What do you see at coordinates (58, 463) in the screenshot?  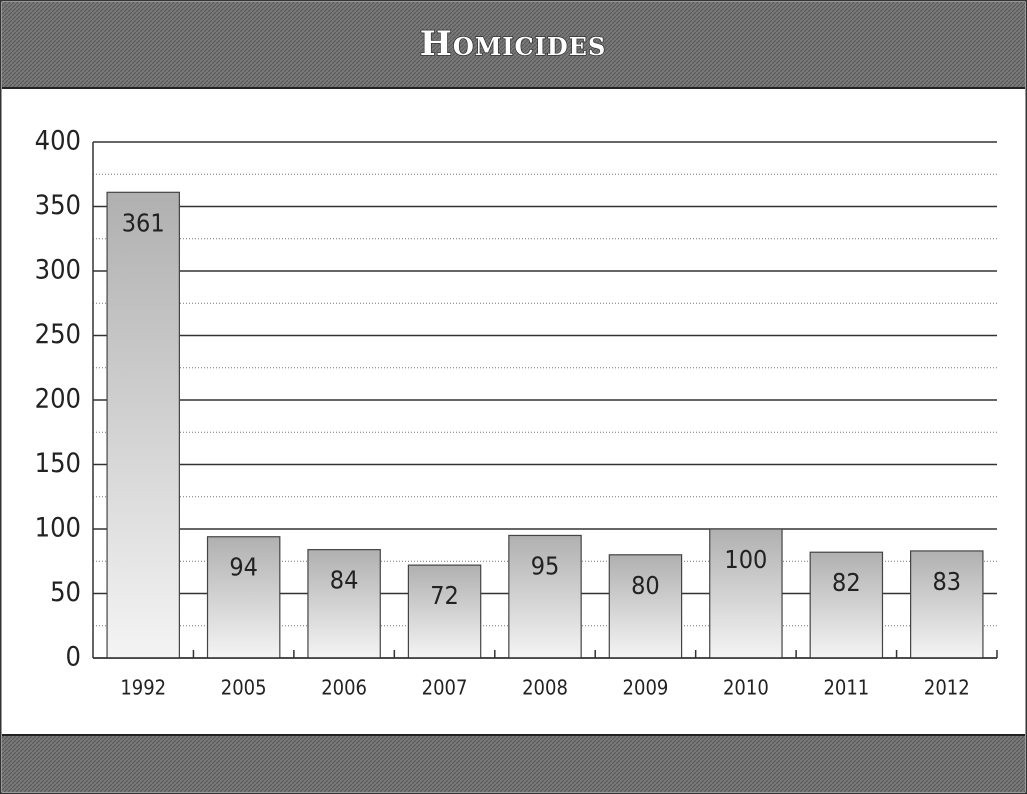 I see `y-tick-label: 150` at bounding box center [58, 463].